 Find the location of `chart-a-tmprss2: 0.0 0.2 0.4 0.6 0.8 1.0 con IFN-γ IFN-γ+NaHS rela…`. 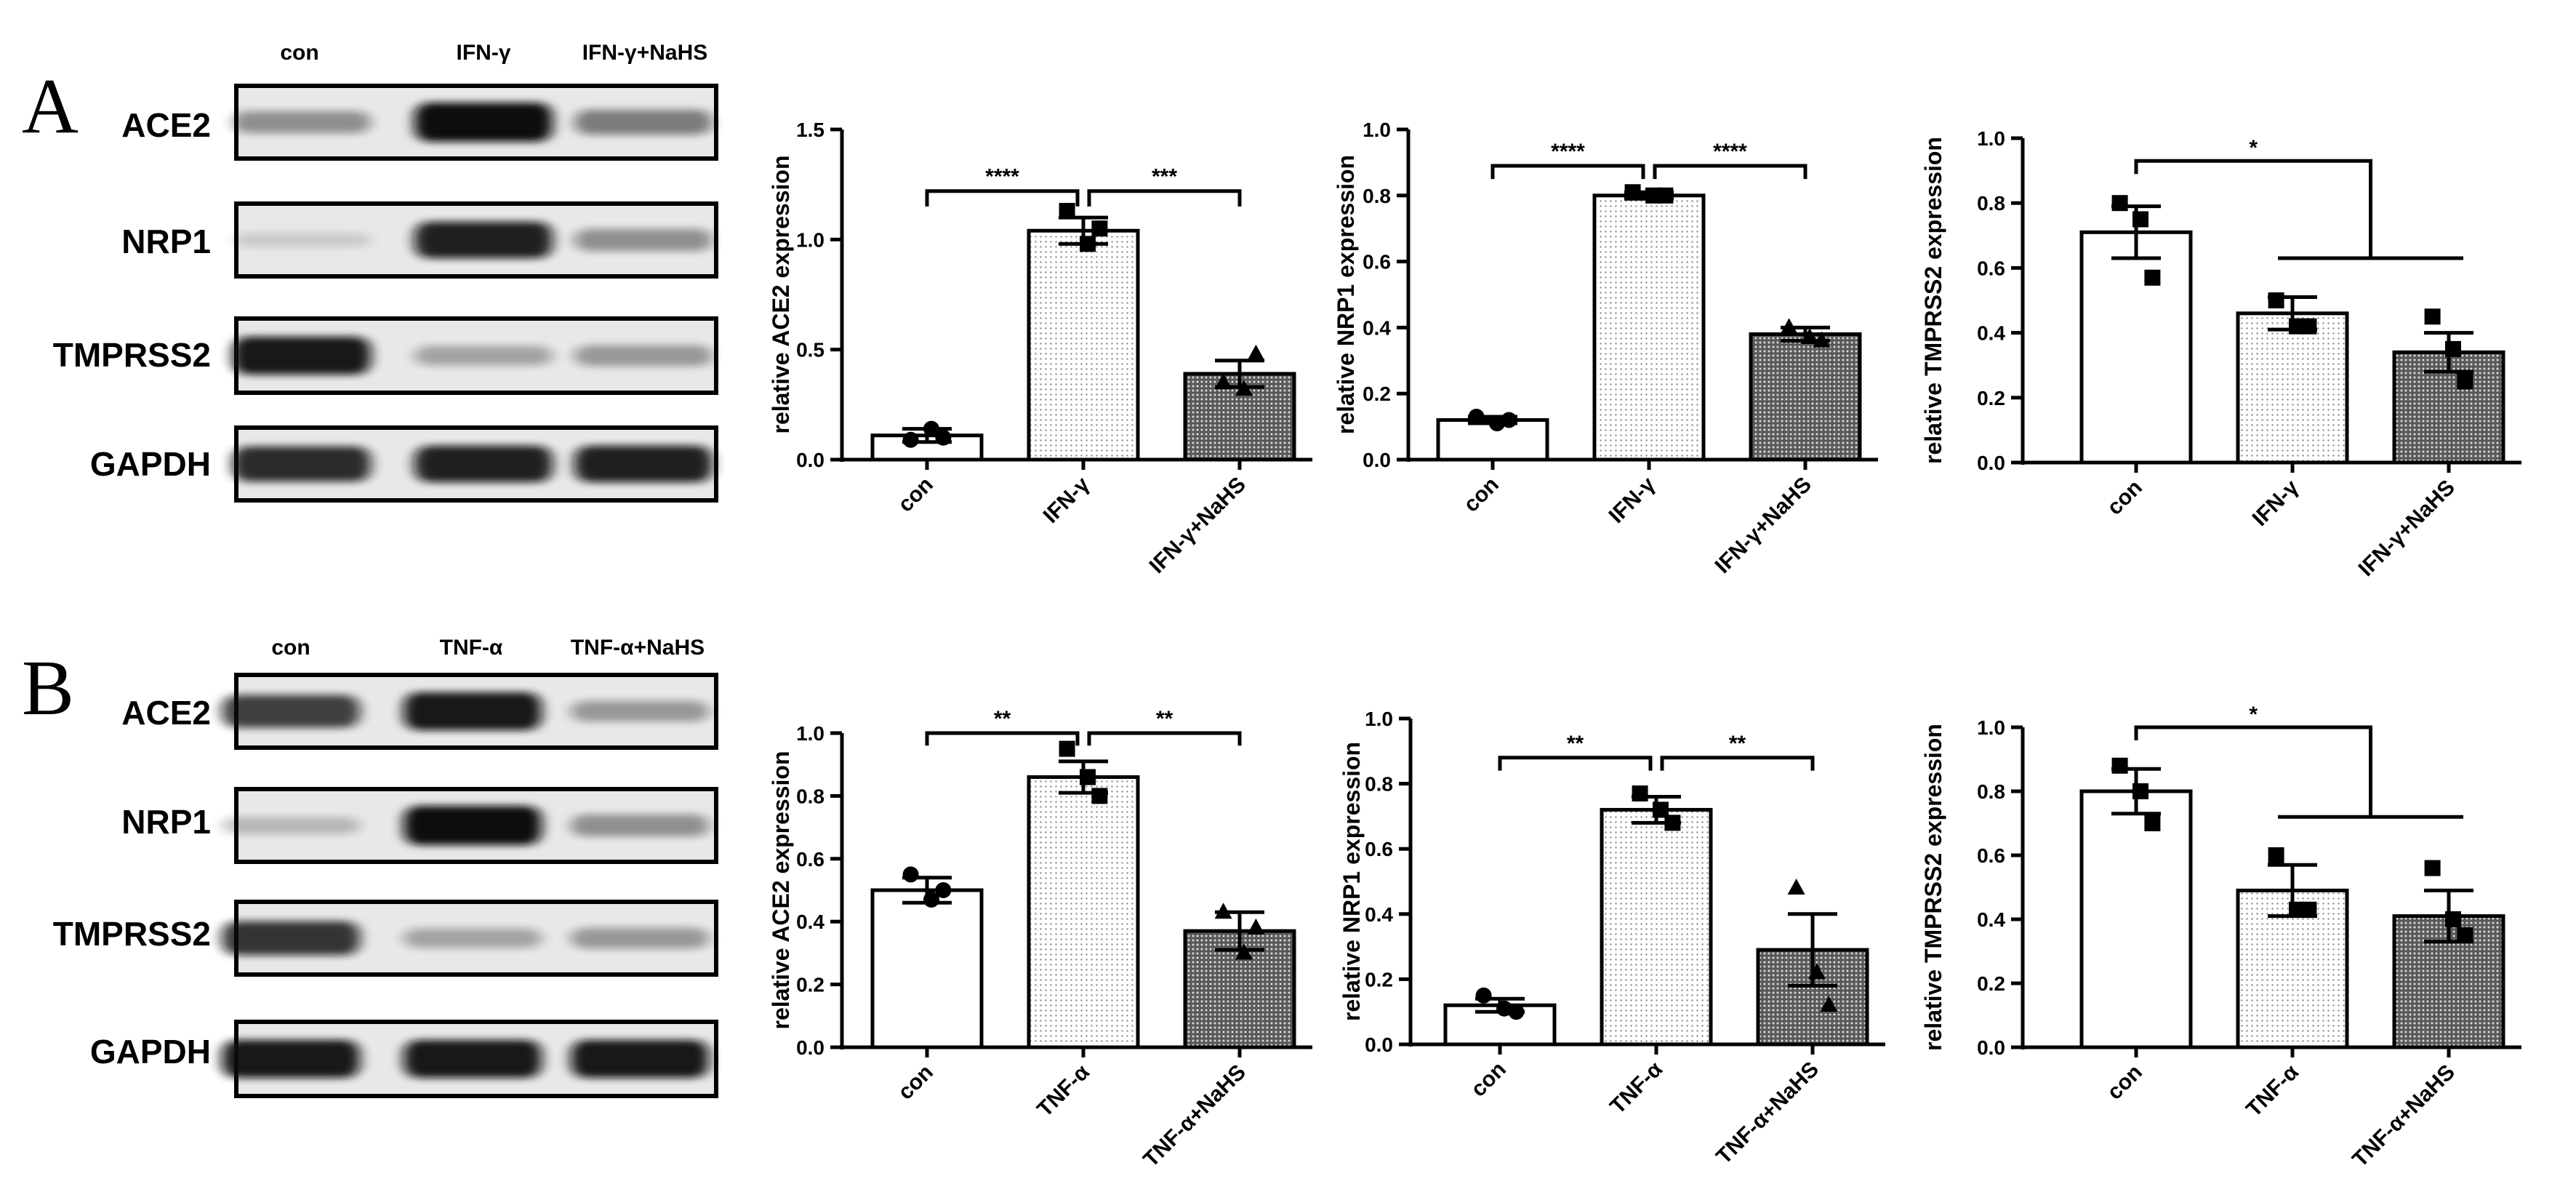

chart-a-tmprss2: 0.0 0.2 0.4 0.6 0.8 1.0 con IFN-γ IFN-γ+NaHS rela… is located at coordinates (2220, 354).